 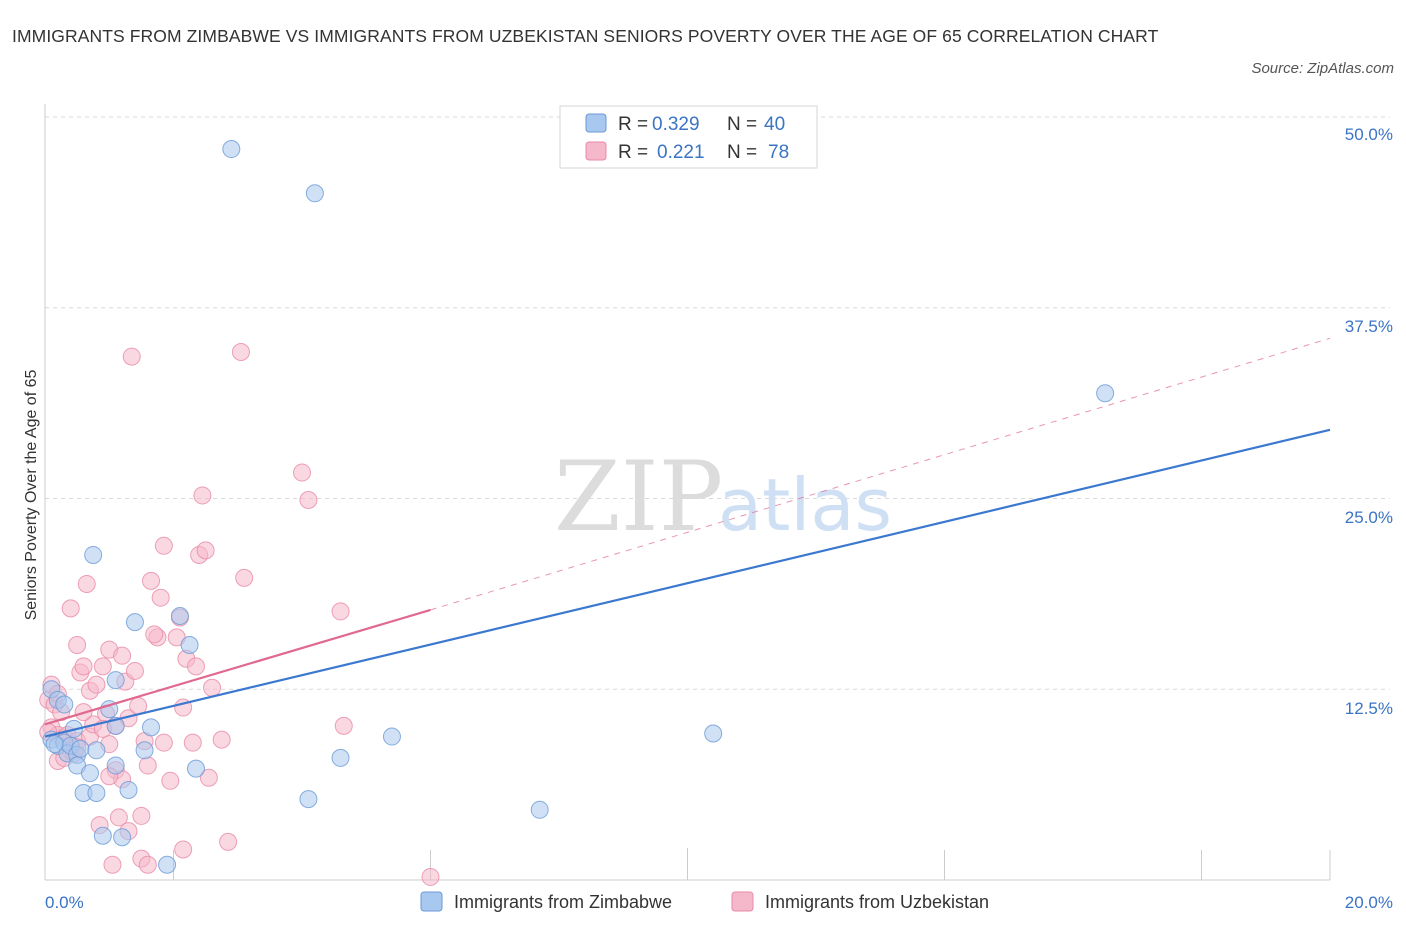 What do you see at coordinates (681, 152) in the screenshot?
I see `legend-r-value: 0.221` at bounding box center [681, 152].